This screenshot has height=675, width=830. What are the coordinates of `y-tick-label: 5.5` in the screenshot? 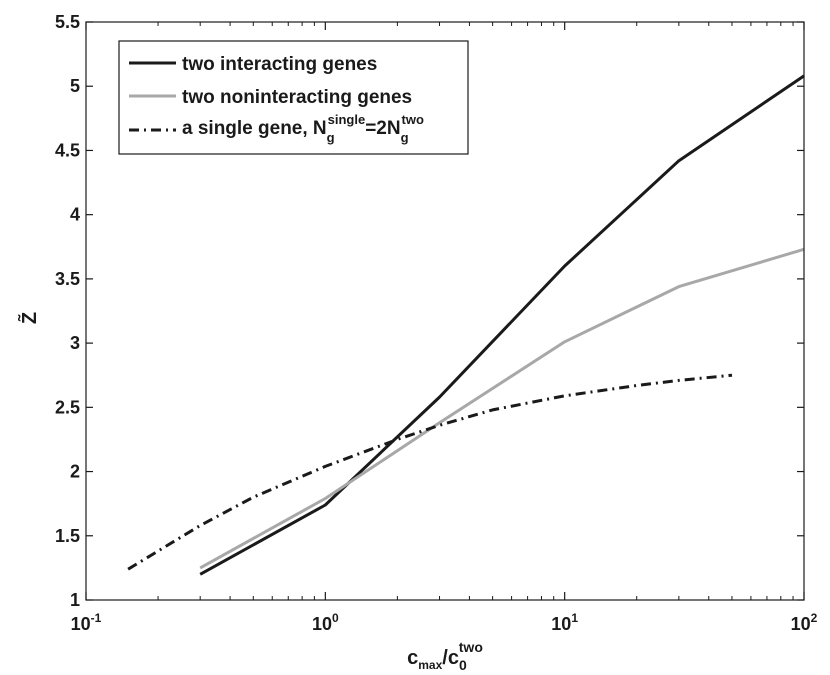 It's located at (67, 22).